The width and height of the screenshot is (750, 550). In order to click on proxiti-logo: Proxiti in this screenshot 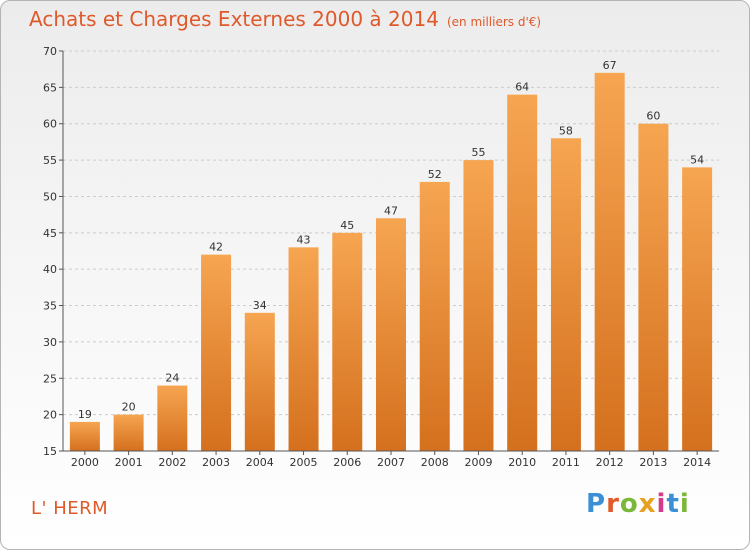, I will do `click(638, 504)`.